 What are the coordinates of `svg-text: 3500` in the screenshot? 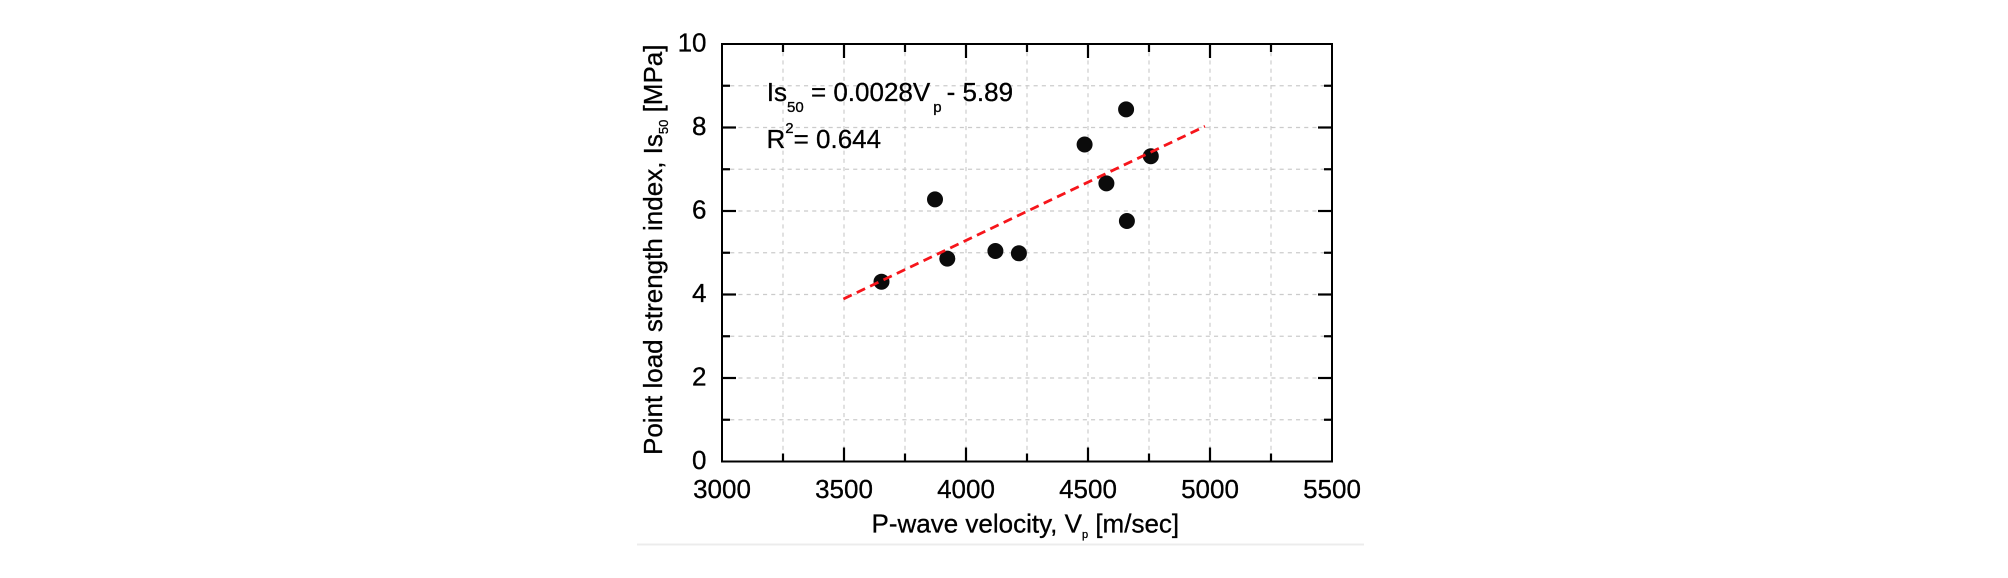 It's located at (844, 489).